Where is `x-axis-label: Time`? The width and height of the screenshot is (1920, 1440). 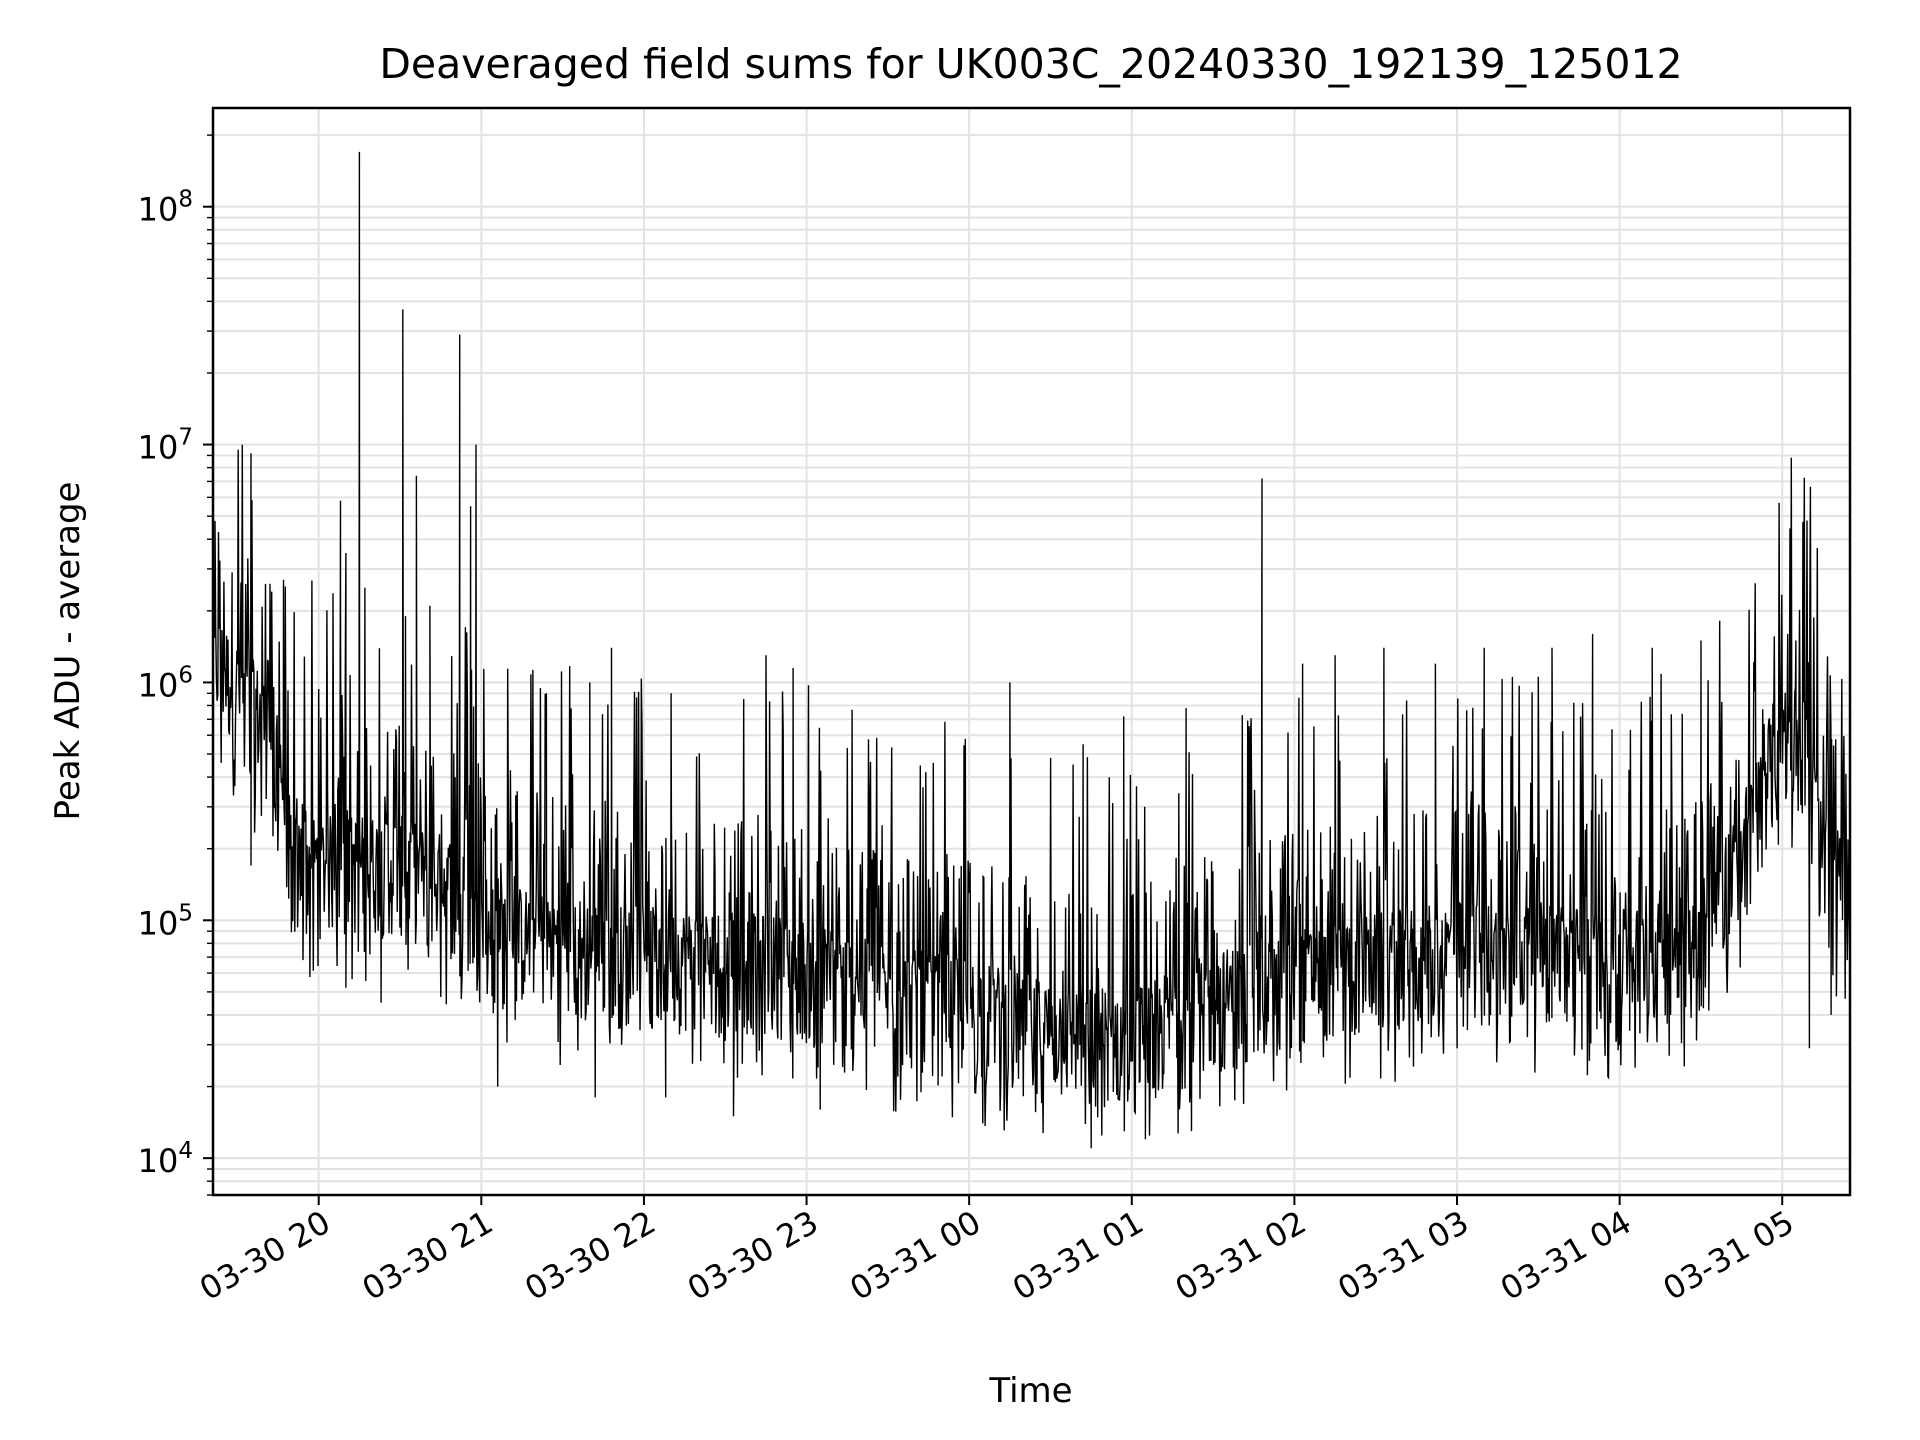
x-axis-label: Time is located at coordinates (1030, 1391).